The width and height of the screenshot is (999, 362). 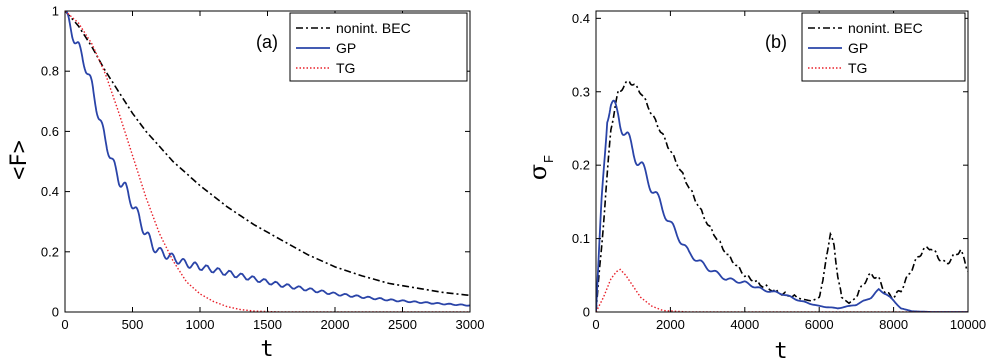 I want to click on y-tick-label: 0.1, so click(x=581, y=238).